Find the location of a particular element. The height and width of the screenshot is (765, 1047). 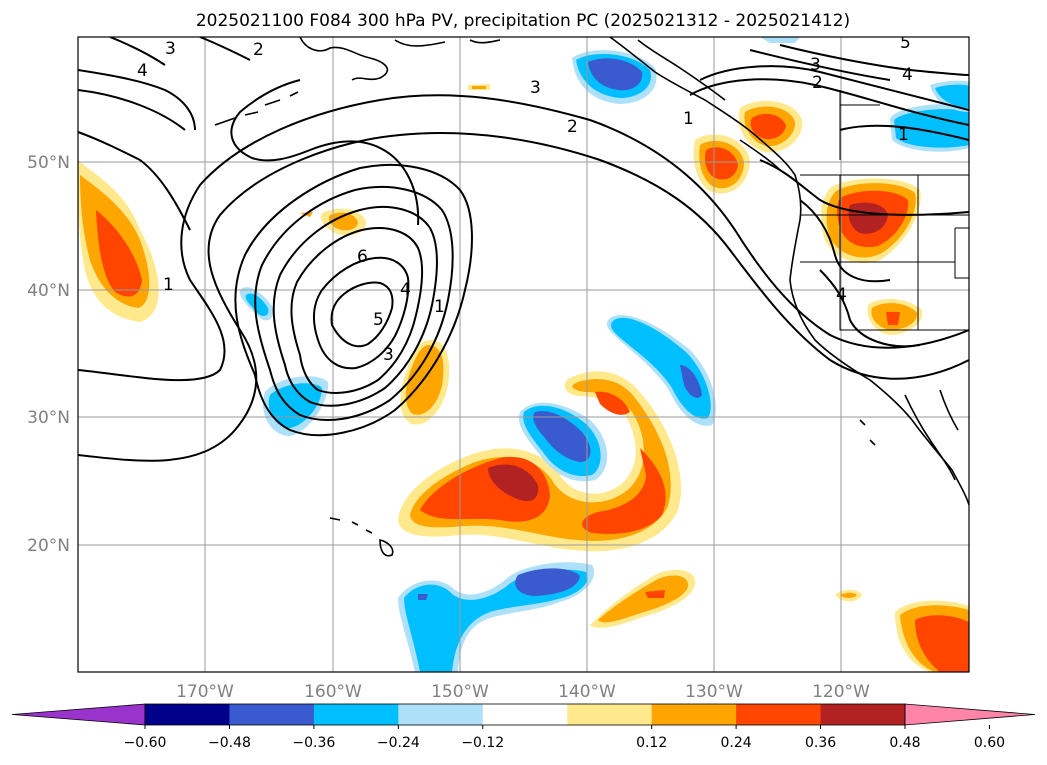

lon-label: 120°W is located at coordinates (841, 692).